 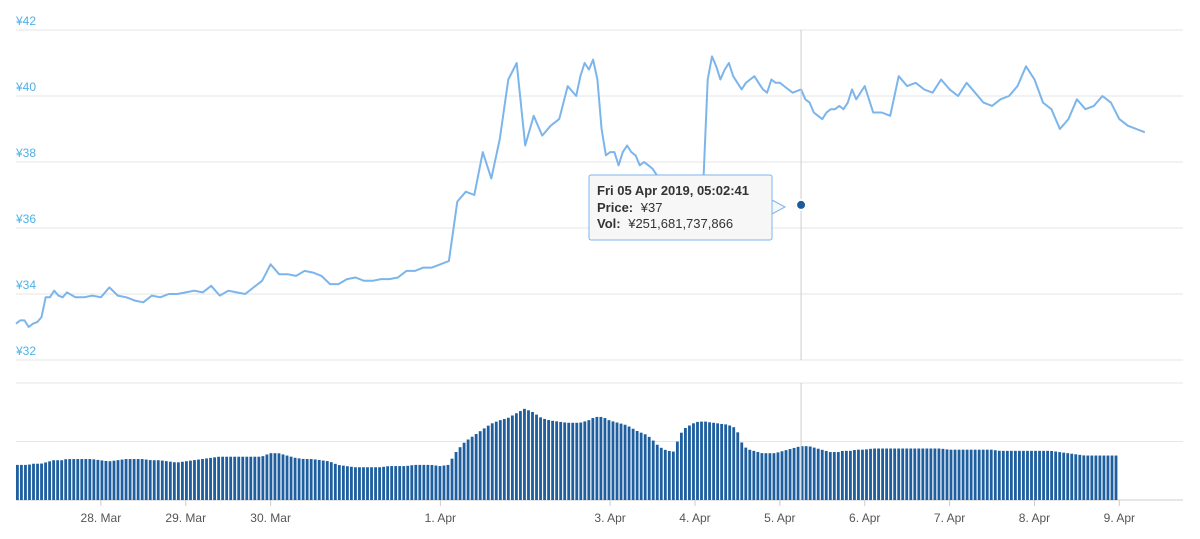 What do you see at coordinates (779, 518) in the screenshot?
I see `x-tick-label: 5. Apr` at bounding box center [779, 518].